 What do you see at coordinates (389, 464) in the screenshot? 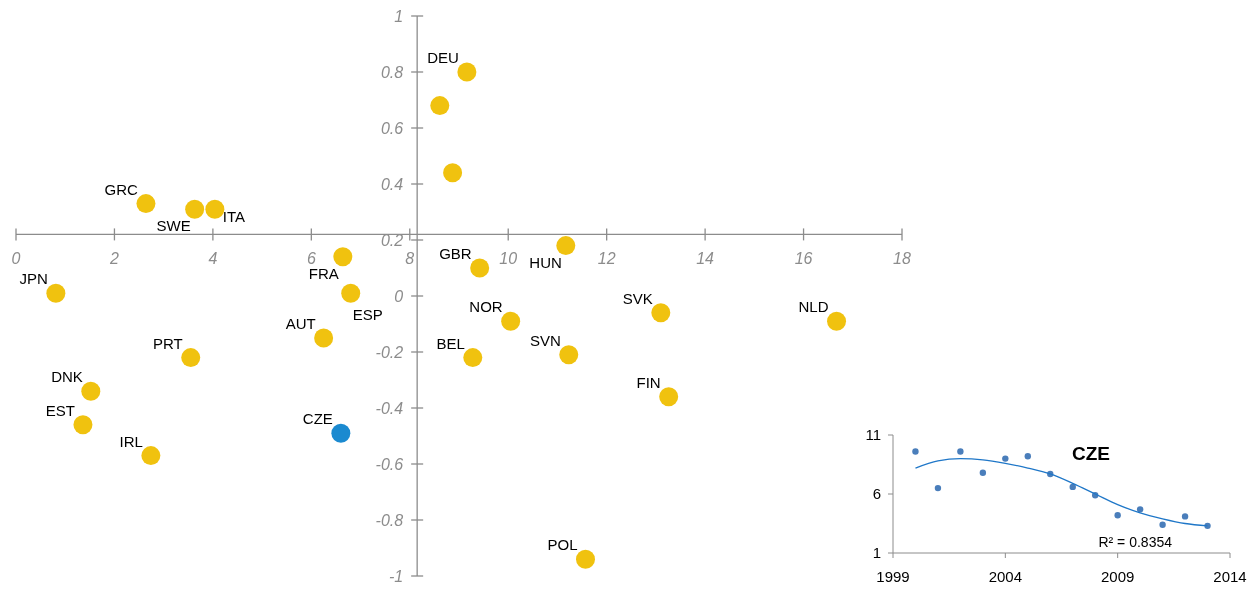
I see `y-tick-label: -0.6` at bounding box center [389, 464].